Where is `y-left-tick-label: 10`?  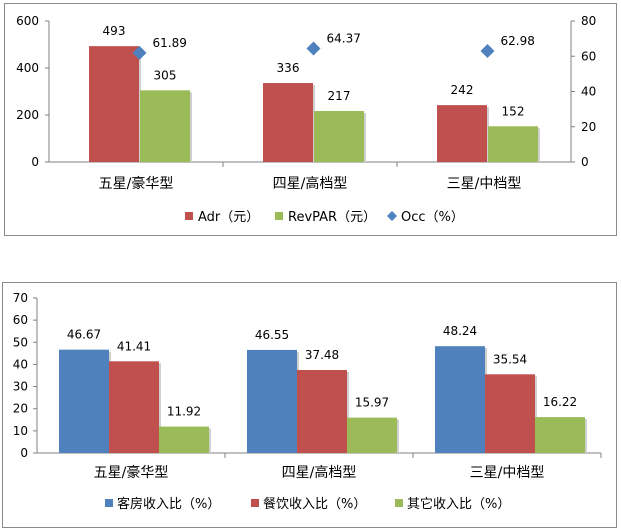
y-left-tick-label: 10 is located at coordinates (20, 431).